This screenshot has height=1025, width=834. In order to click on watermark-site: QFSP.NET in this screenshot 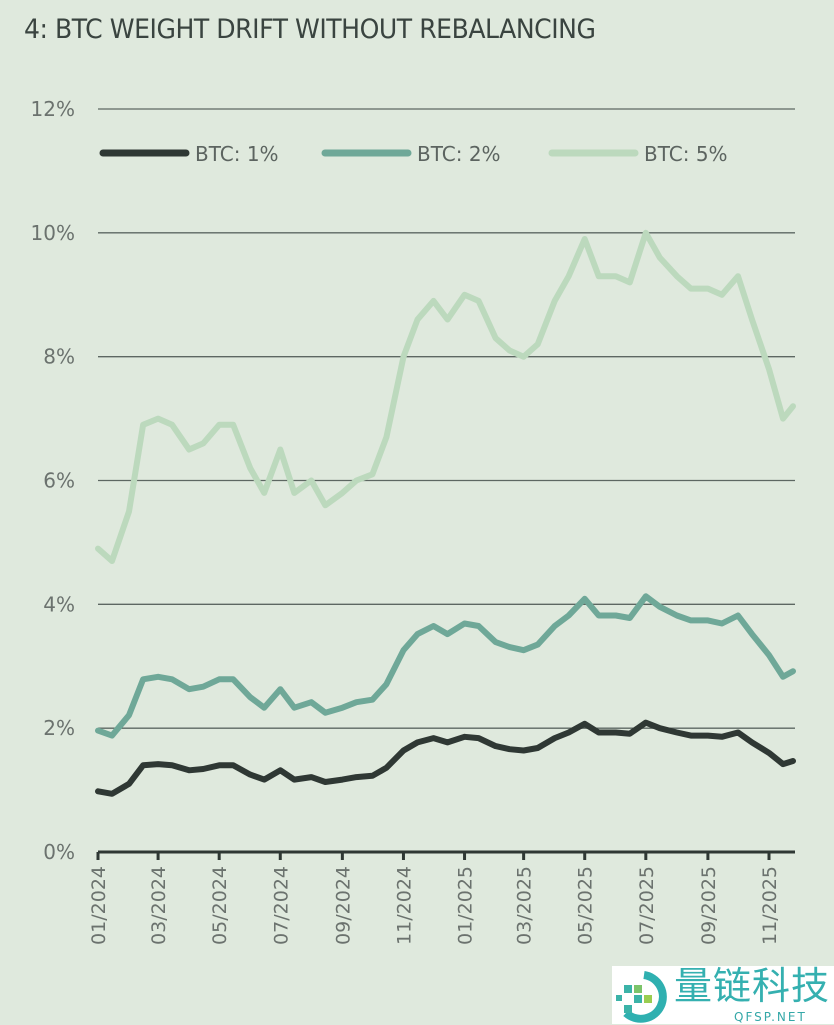, I will do `click(770, 1017)`.